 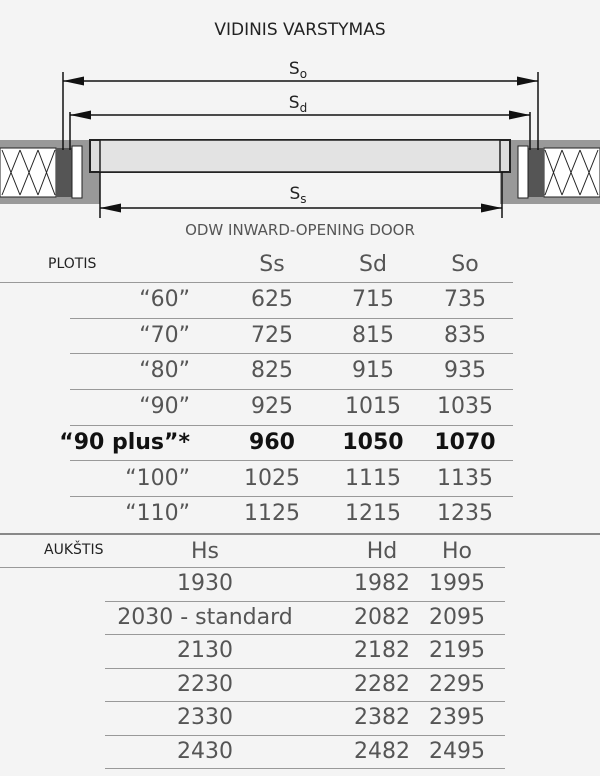 What do you see at coordinates (382, 650) in the screenshot?
I see `table-cell: 2182` at bounding box center [382, 650].